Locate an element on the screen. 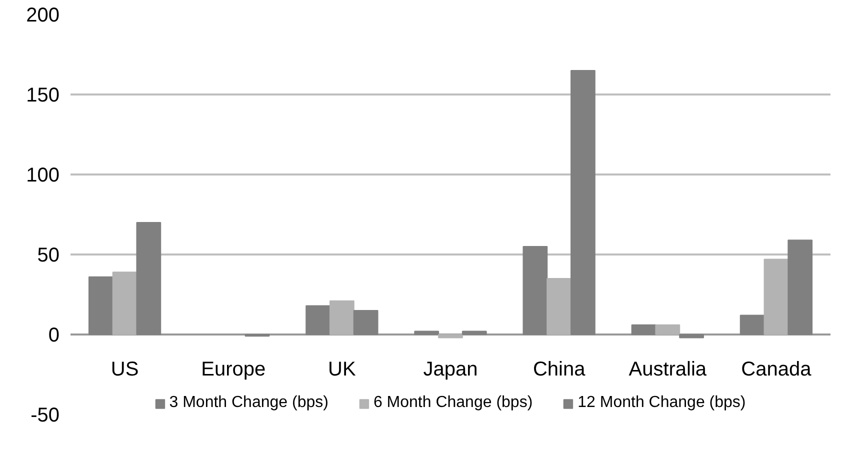 Image resolution: width=844 pixels, height=461 pixels. legend-label: 3 Month Change (bps) is located at coordinates (248, 403).